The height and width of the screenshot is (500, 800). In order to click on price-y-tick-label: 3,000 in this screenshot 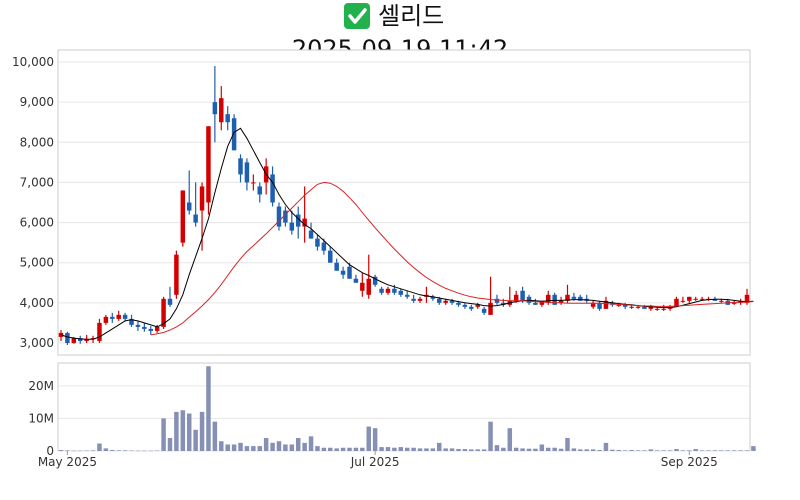, I will do `click(37, 343)`.